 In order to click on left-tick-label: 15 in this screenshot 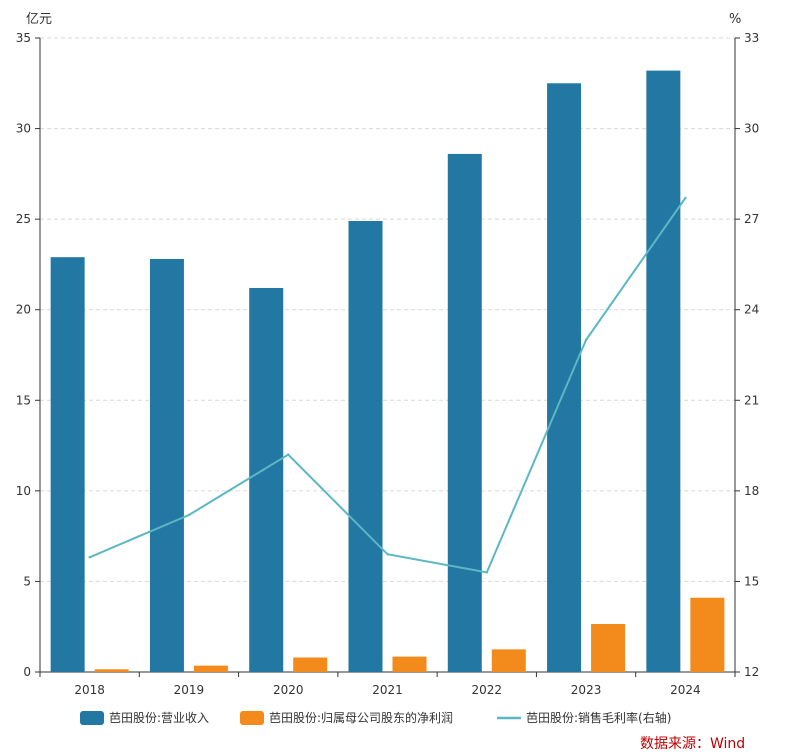, I will do `click(23, 400)`.